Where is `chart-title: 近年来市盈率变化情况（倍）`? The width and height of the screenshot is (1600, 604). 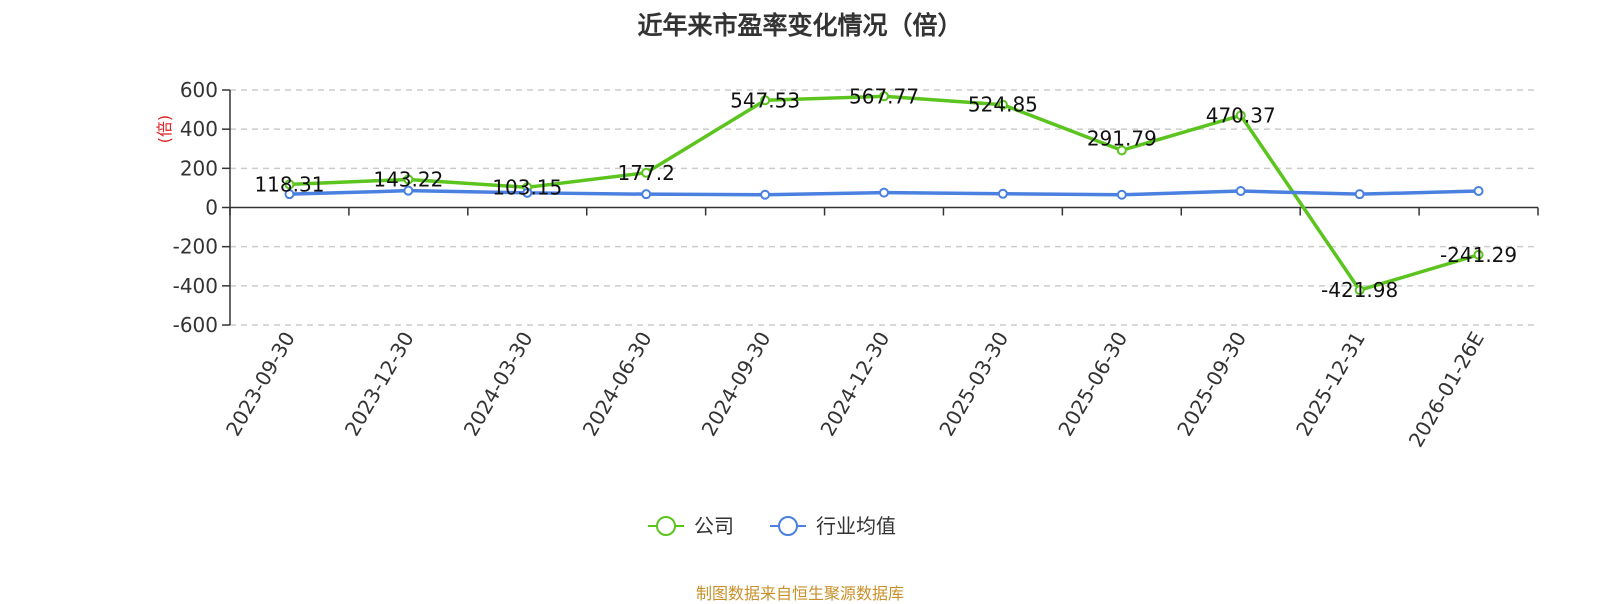 chart-title: 近年来市盈率变化情况（倍） is located at coordinates (800, 25).